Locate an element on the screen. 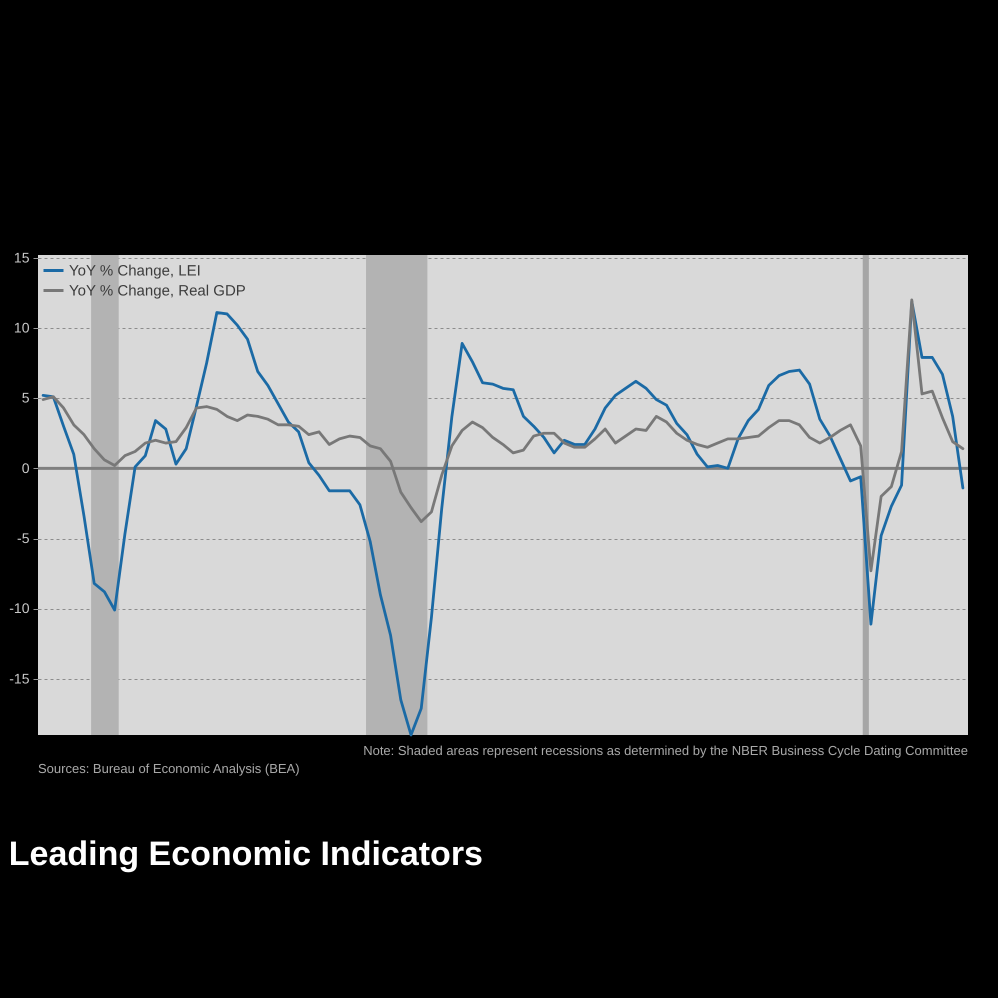 This screenshot has height=1000, width=1000. legend-label: YoY % Change, LEI is located at coordinates (135, 271).